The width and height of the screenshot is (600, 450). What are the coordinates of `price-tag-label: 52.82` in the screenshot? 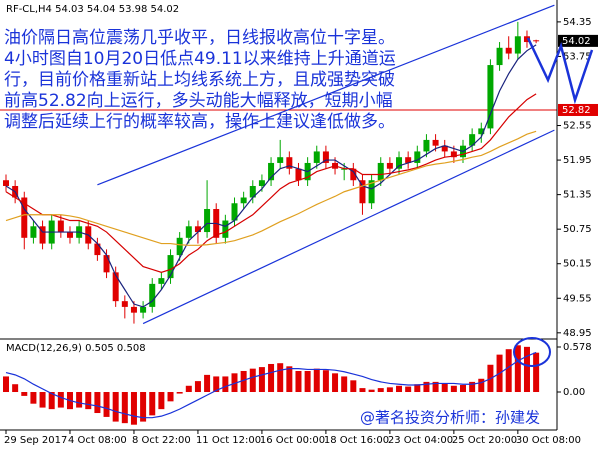 It's located at (576, 110).